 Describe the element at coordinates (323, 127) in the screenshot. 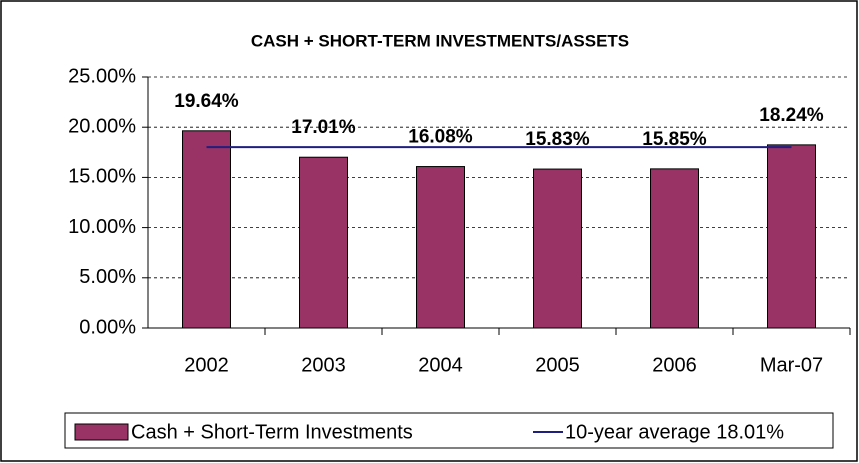

I see `data-label: 17.01%` at that location.